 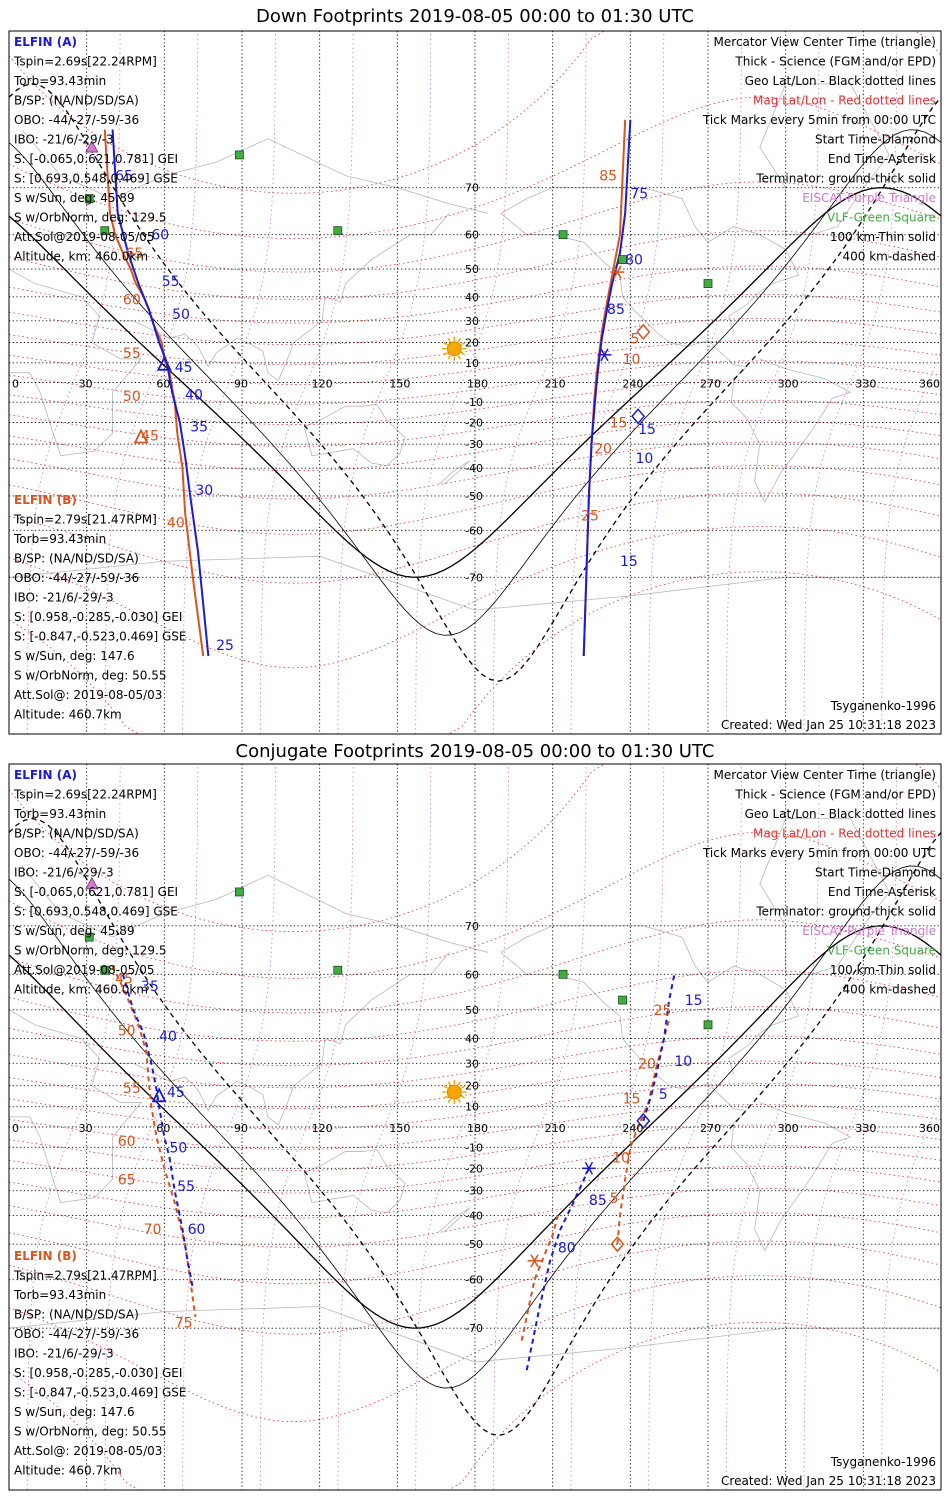 What do you see at coordinates (90, 218) in the screenshot?
I see `sat-a-line: S w/OrbNorm, deg: 129.5` at bounding box center [90, 218].